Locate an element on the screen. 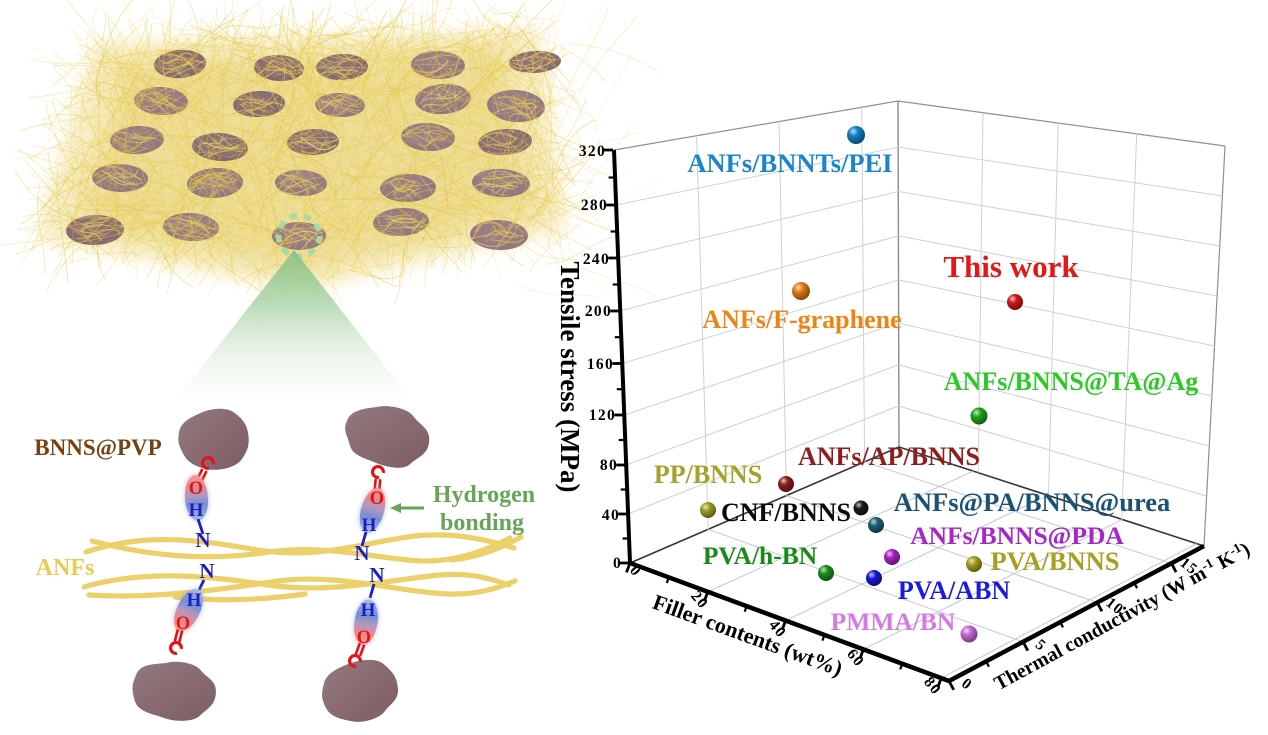 This screenshot has height=735, width=1268. svg-text: ANFs/BNNTs/PEI is located at coordinates (789, 163).